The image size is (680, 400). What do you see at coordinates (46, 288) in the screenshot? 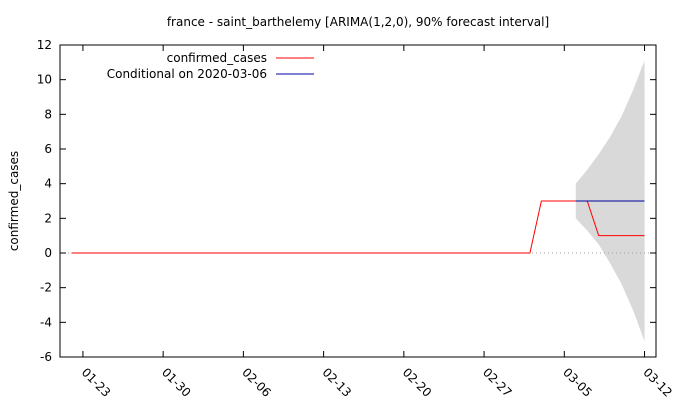
I see `y-tick-label: -2` at bounding box center [46, 288].